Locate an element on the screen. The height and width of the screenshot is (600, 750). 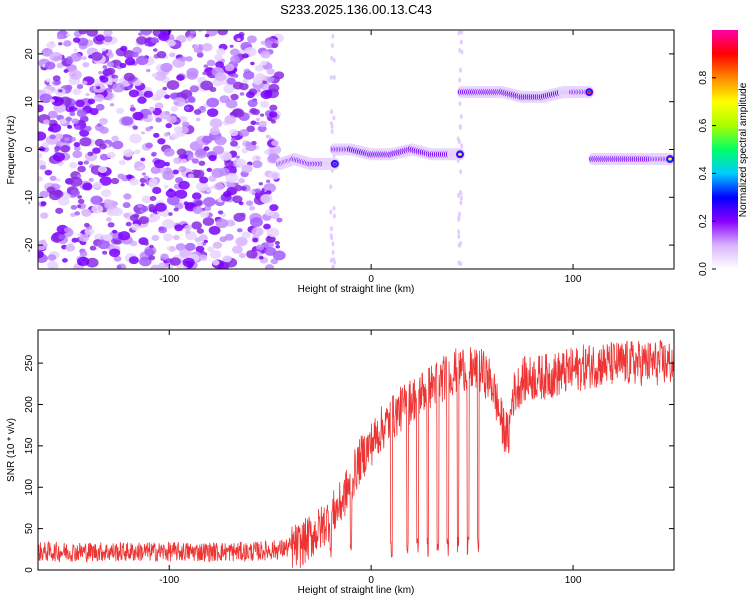
y-tick-label: 150 is located at coordinates (29, 445).